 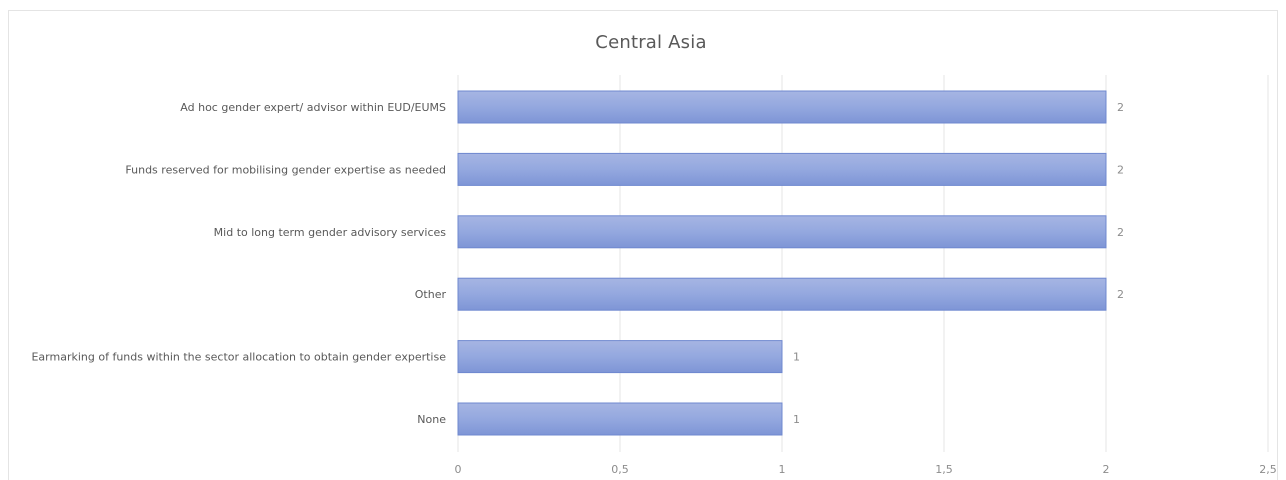 What do you see at coordinates (782, 469) in the screenshot?
I see `x-tick-label: 1` at bounding box center [782, 469].